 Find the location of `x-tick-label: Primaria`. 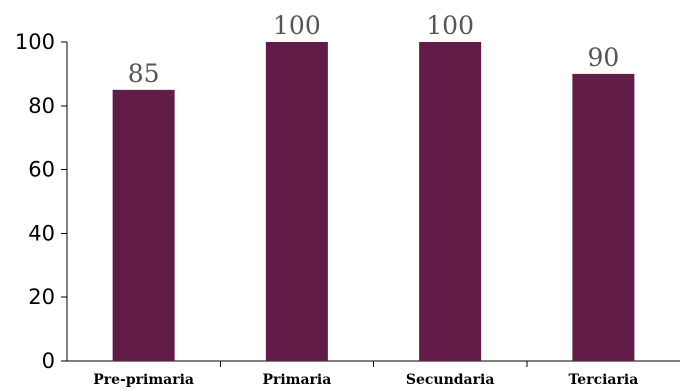

x-tick-label: Primaria is located at coordinates (296, 380).